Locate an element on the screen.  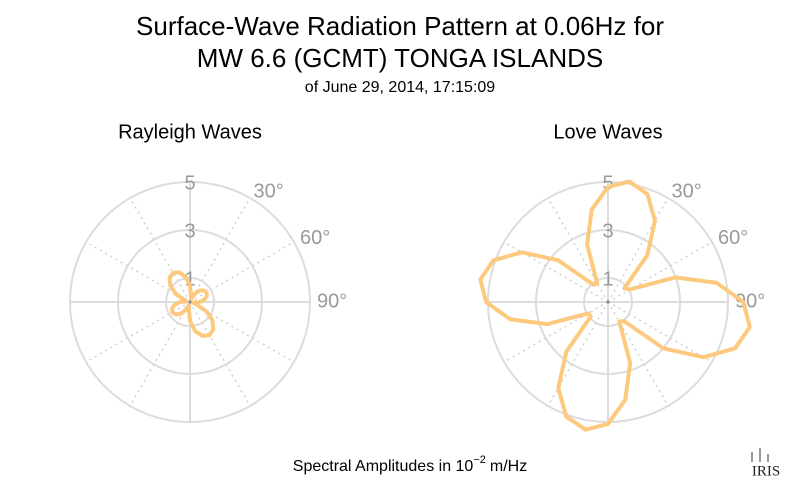
footer-exponent: −2 is located at coordinates (479, 460).